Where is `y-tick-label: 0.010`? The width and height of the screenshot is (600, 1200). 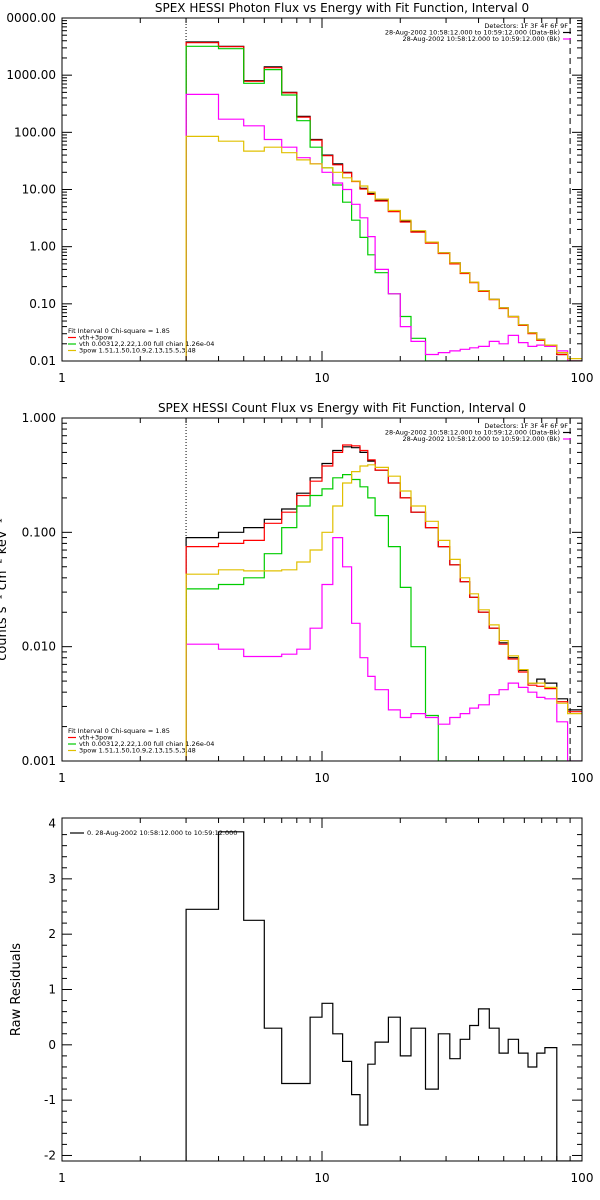
y-tick-label: 0.010 is located at coordinates (39, 647).